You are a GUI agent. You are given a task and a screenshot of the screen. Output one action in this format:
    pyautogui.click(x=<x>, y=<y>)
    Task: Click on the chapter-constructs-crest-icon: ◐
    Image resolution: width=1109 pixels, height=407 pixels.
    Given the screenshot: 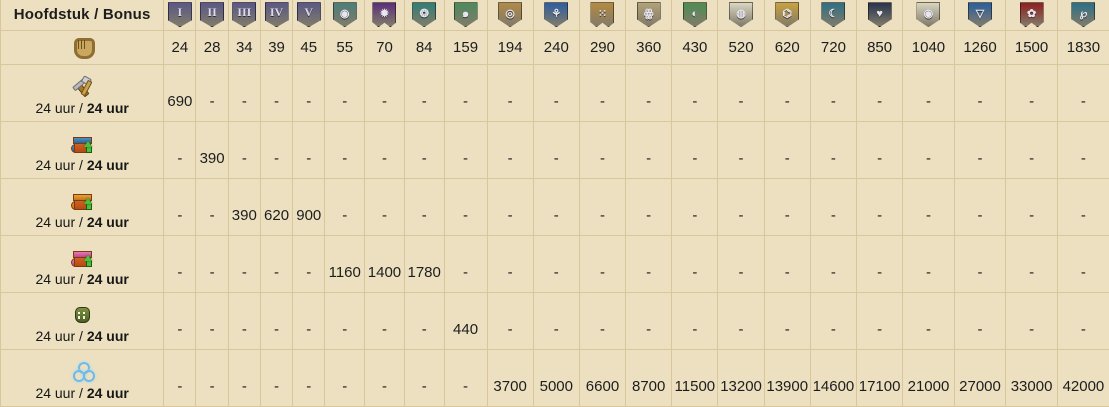 What is the action you would take?
    pyautogui.click(x=694, y=15)
    